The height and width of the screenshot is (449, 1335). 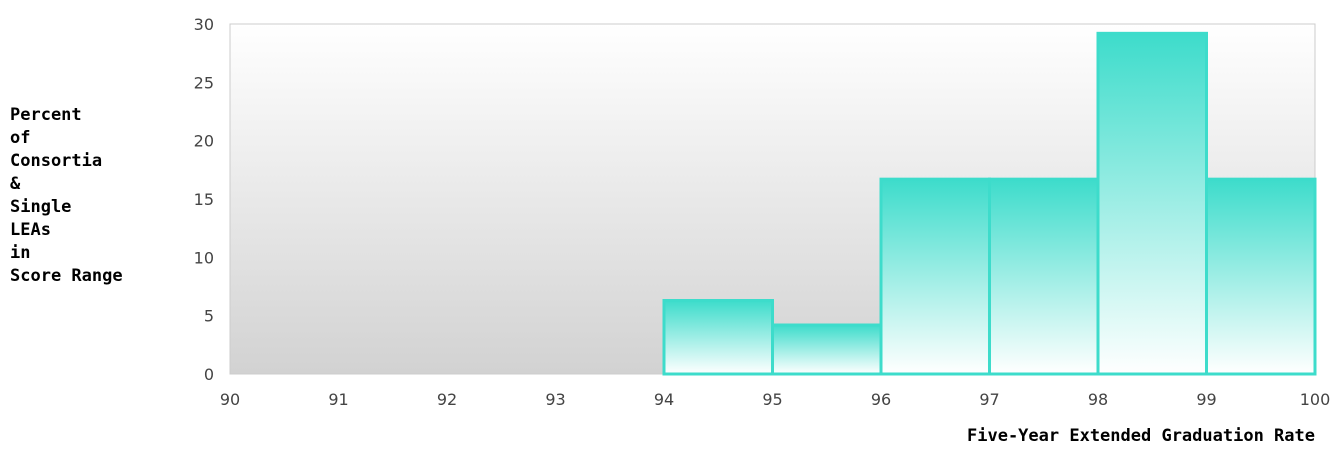 What do you see at coordinates (41, 207) in the screenshot?
I see `y-axis-label-line: Single` at bounding box center [41, 207].